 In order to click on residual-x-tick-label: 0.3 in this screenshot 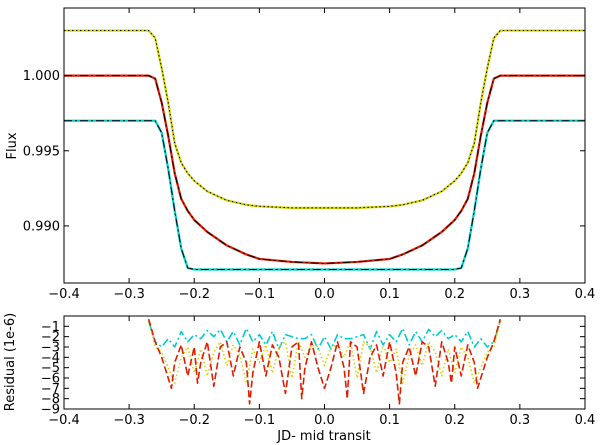, I will do `click(520, 420)`.